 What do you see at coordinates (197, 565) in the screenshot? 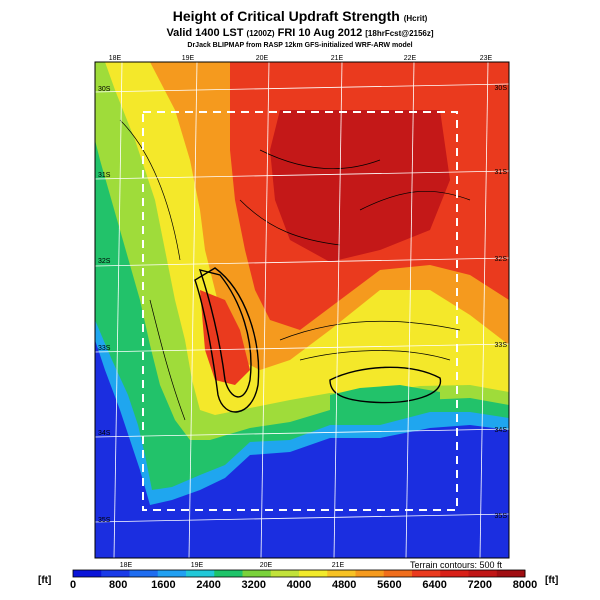
I see `bottom-longitude-label: 19E` at bounding box center [197, 565].